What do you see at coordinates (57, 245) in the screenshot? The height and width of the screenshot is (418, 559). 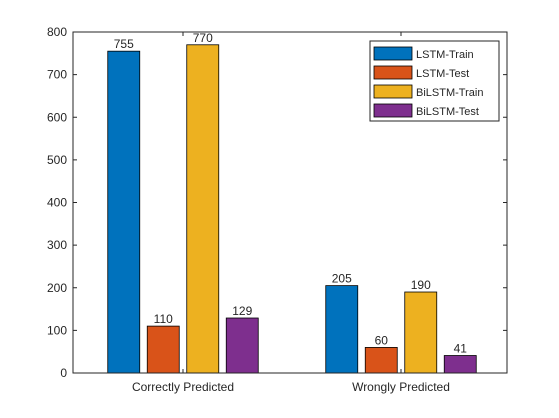 I see `y-tick-label: 300` at bounding box center [57, 245].